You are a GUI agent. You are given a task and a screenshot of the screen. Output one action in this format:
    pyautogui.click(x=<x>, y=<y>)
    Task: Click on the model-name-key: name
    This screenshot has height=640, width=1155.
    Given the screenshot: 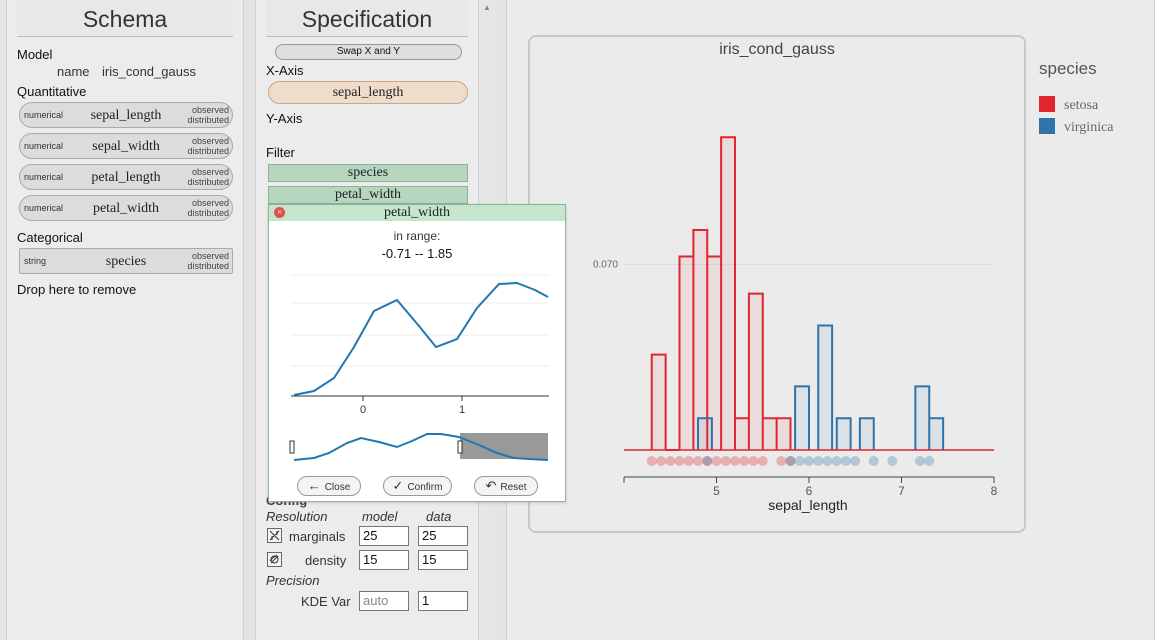 What is the action you would take?
    pyautogui.click(x=73, y=71)
    